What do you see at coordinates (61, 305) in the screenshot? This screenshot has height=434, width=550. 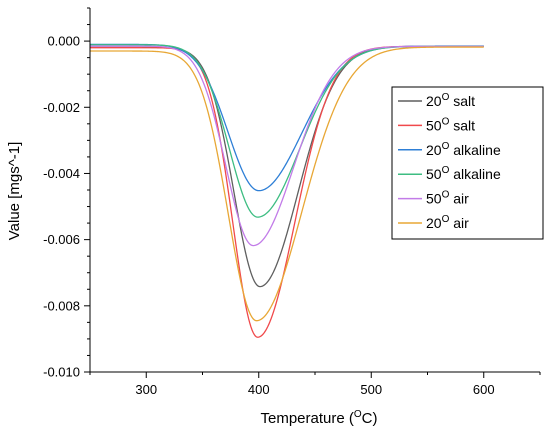 I see `y-tick-label: -0.008` at bounding box center [61, 305].